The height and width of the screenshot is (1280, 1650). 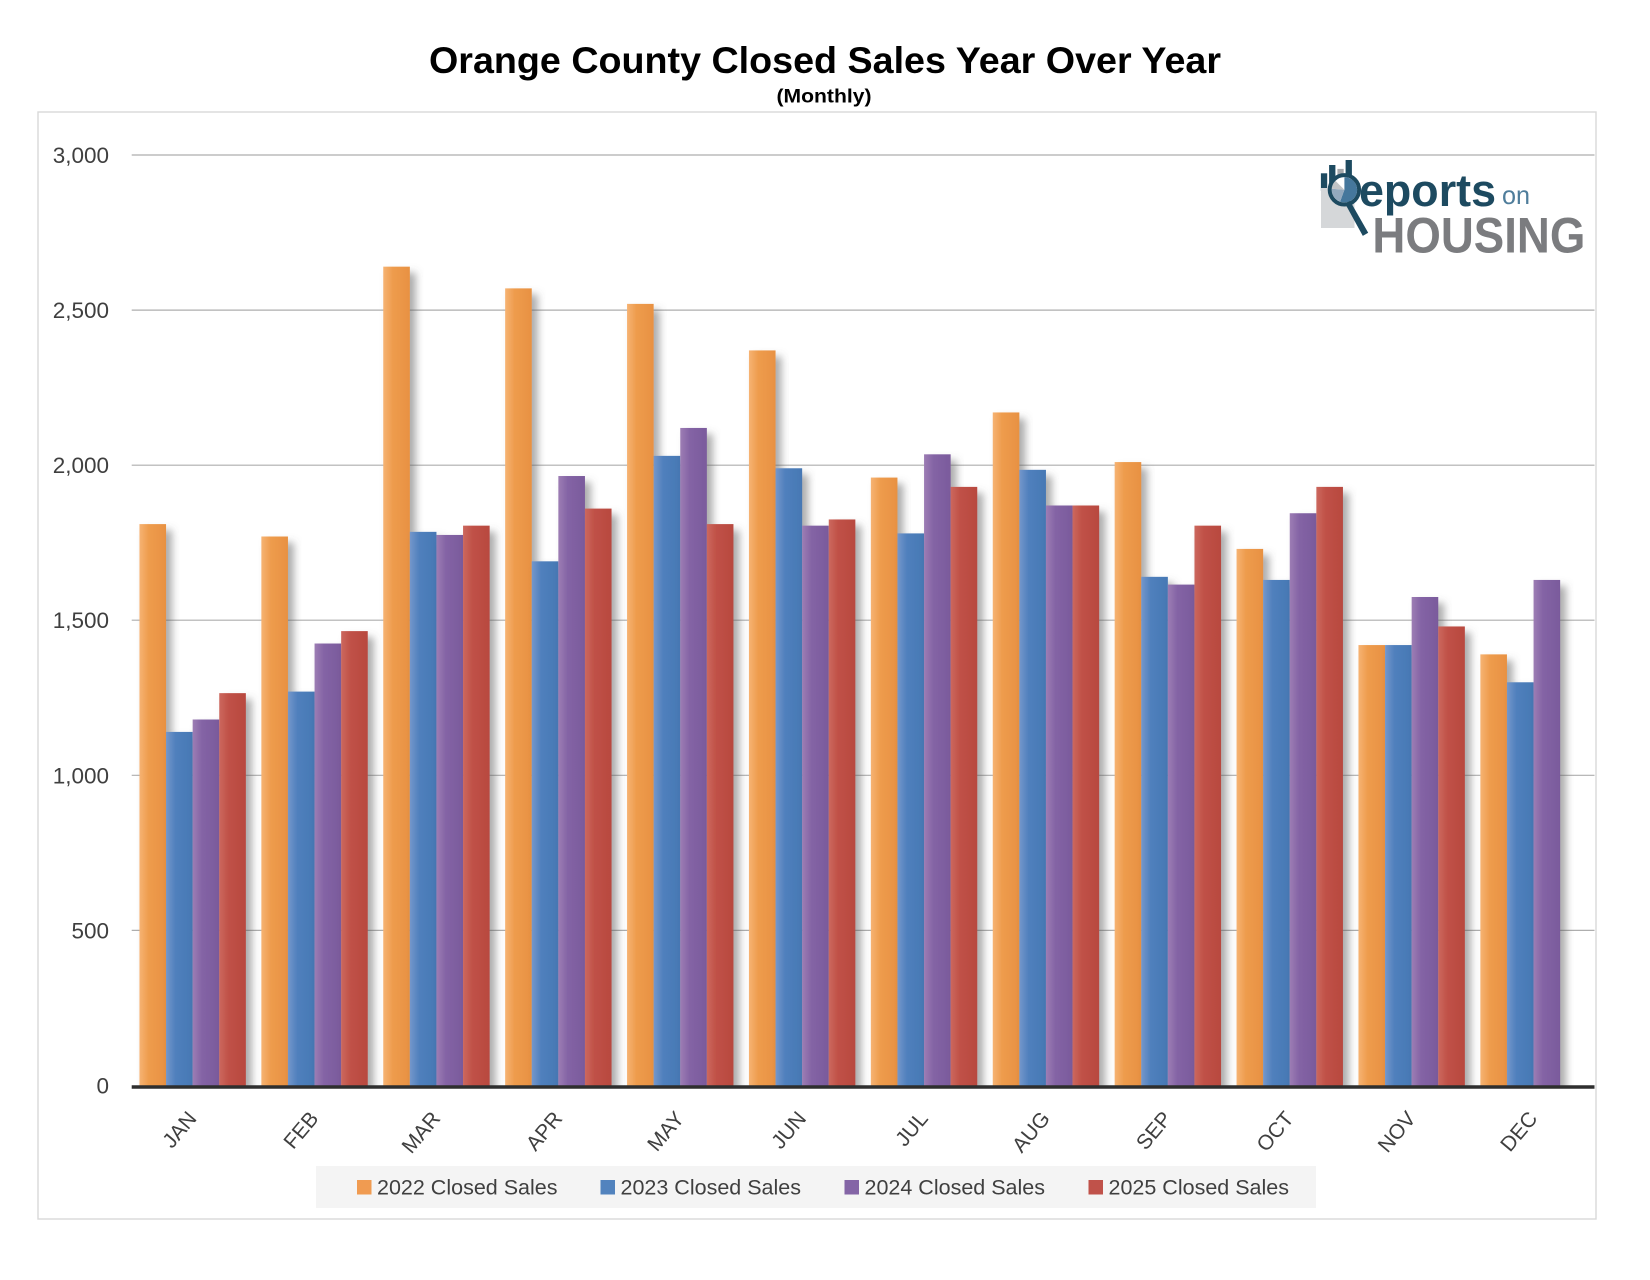 I want to click on svg-text: on, so click(x=1516, y=195).